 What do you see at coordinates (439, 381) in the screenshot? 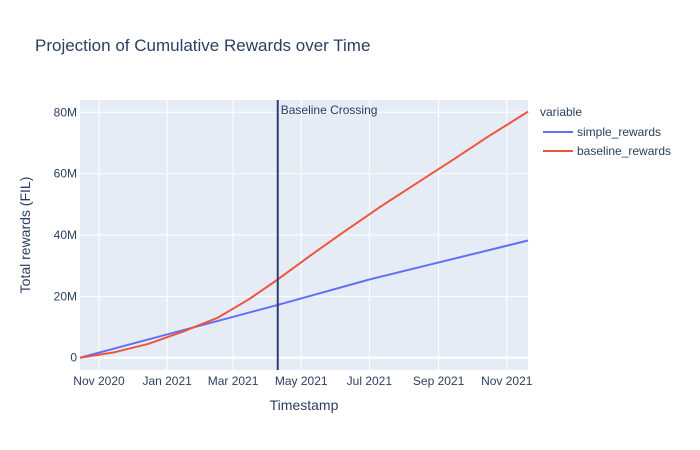
I see `x-tick-label: Sep 2021` at bounding box center [439, 381].